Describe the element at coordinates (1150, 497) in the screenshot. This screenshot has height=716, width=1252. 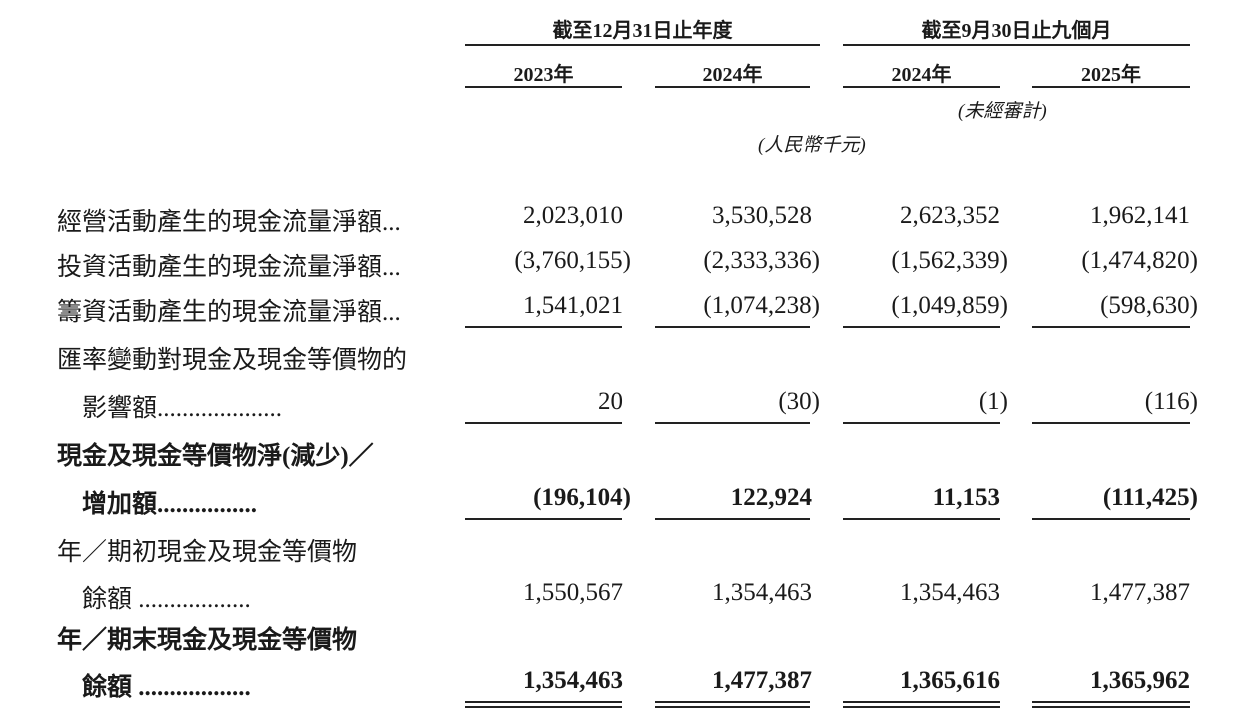
I see `row-value: (111,425)` at that location.